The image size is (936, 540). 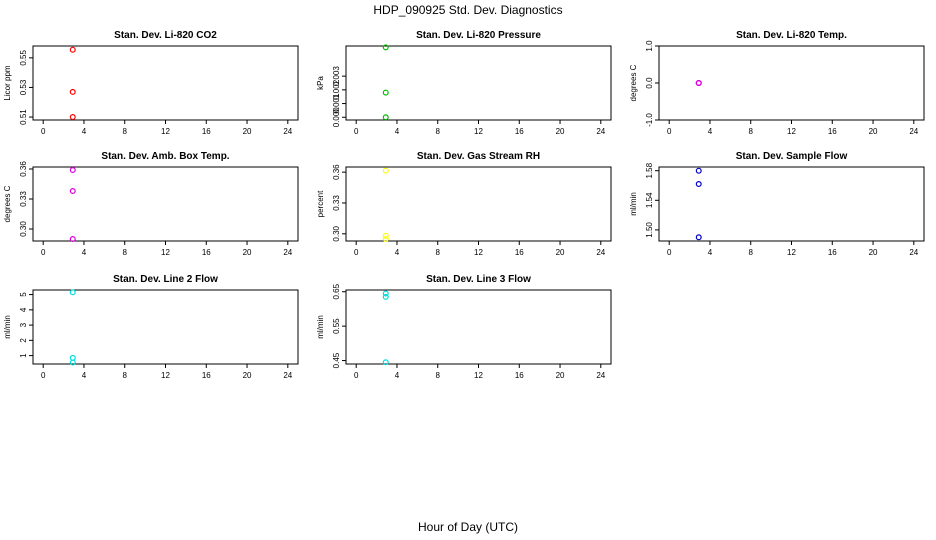 What do you see at coordinates (336, 76) in the screenshot?
I see `y-tick-label: 0.003` at bounding box center [336, 76].